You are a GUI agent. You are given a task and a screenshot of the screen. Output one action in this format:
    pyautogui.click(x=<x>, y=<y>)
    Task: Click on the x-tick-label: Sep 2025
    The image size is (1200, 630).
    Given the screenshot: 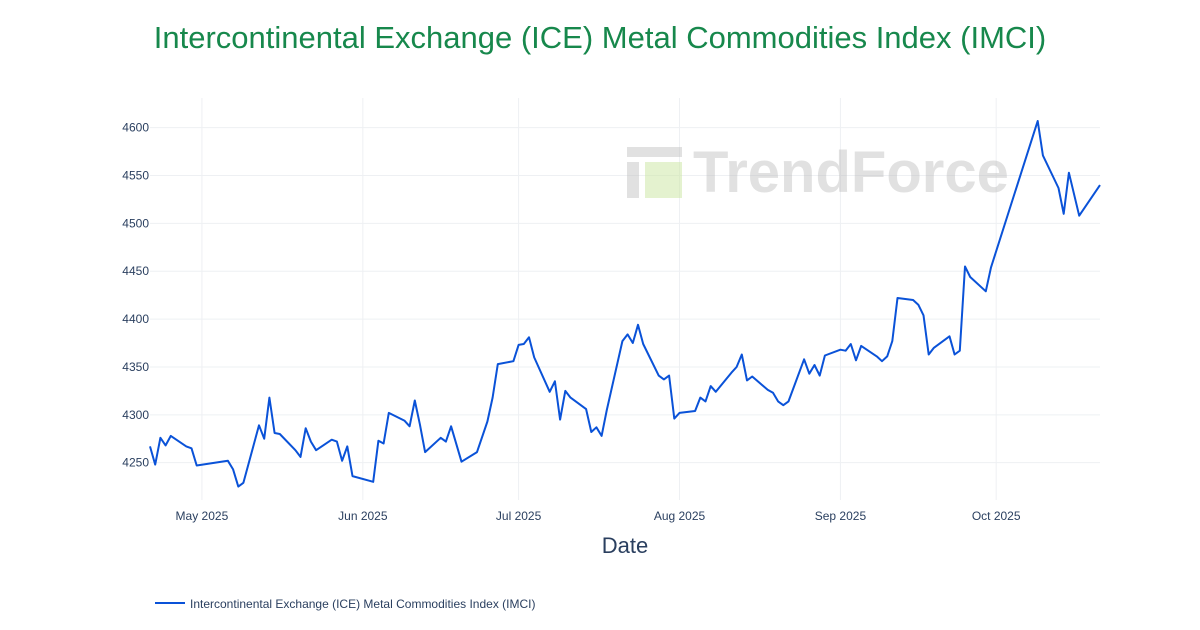 What is the action you would take?
    pyautogui.click(x=841, y=516)
    